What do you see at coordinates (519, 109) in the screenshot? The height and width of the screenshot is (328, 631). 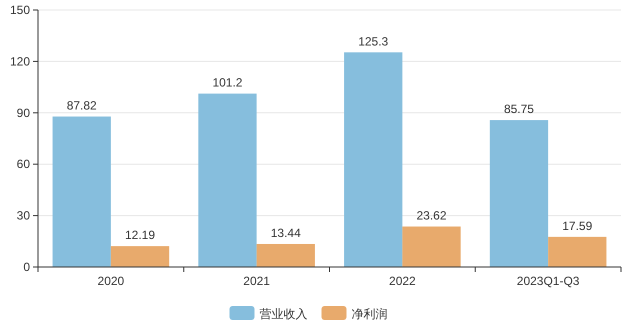 I see `data-label: 85.75` at bounding box center [519, 109].